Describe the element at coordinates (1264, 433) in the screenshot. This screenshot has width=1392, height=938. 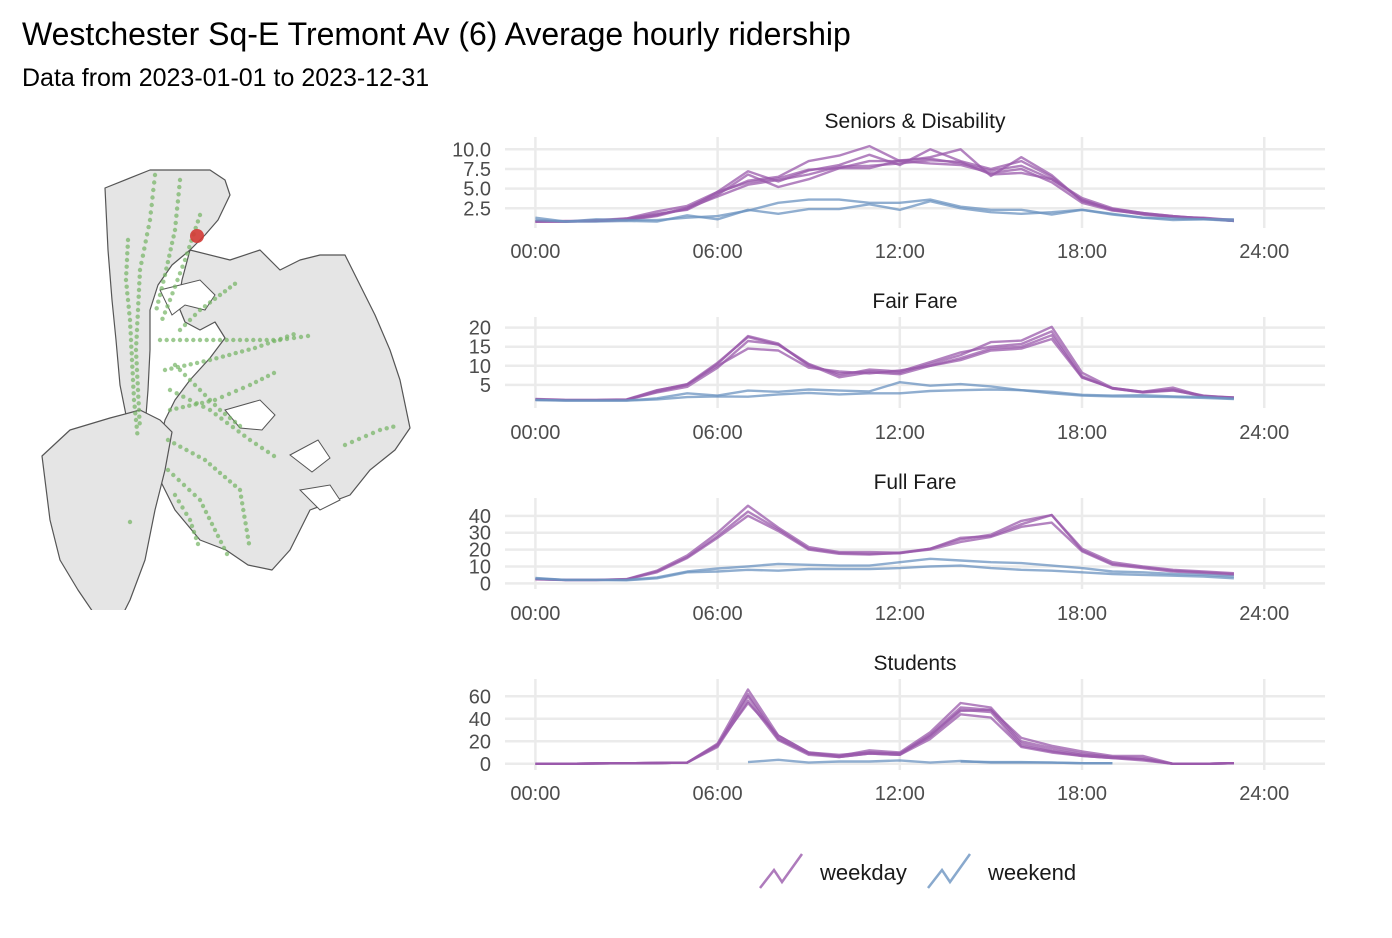
I see `x-tick-label: 24:00` at that location.